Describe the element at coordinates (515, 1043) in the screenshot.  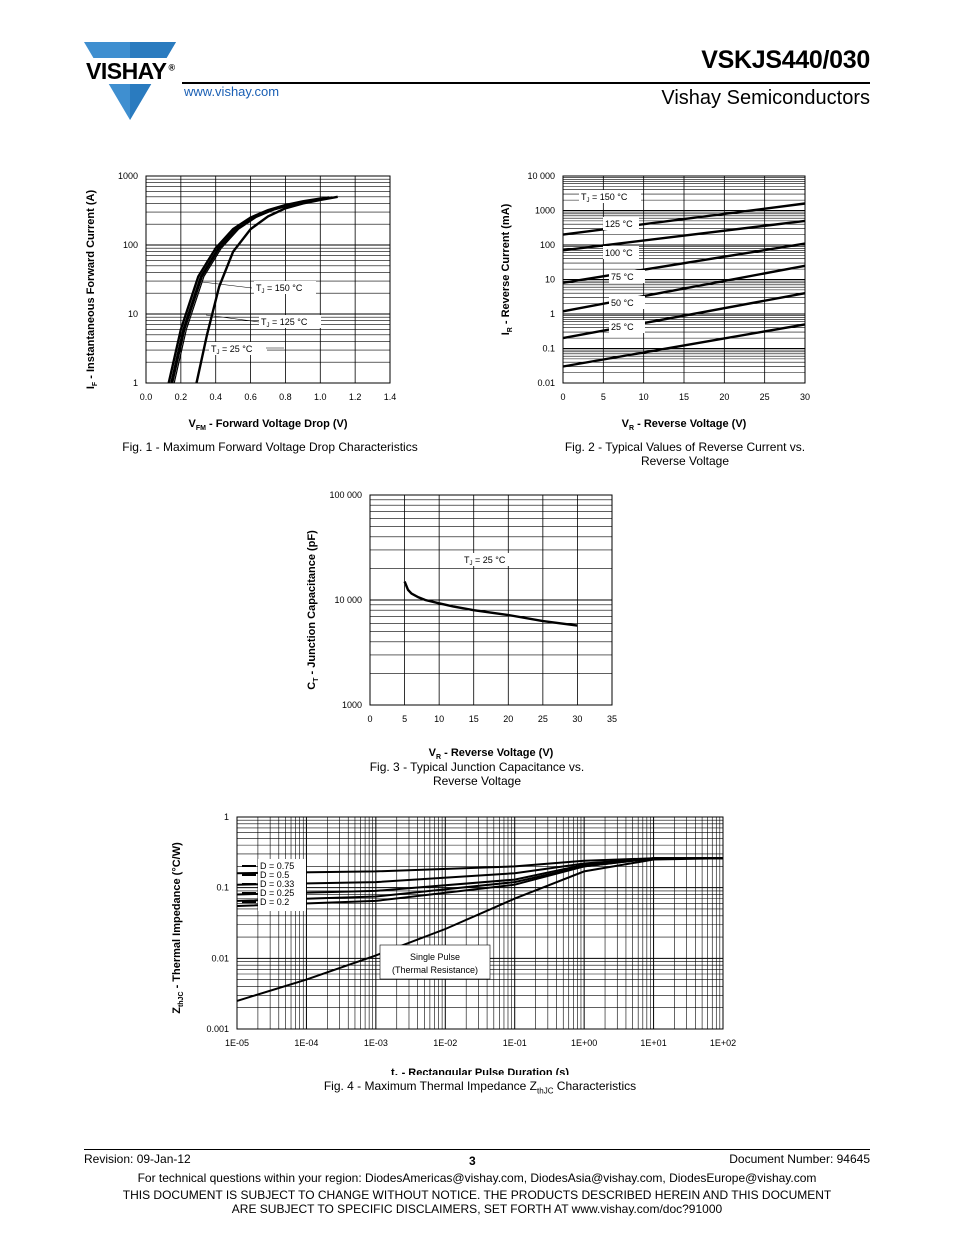
I see `fig4-xtick: 1E-01` at that location.